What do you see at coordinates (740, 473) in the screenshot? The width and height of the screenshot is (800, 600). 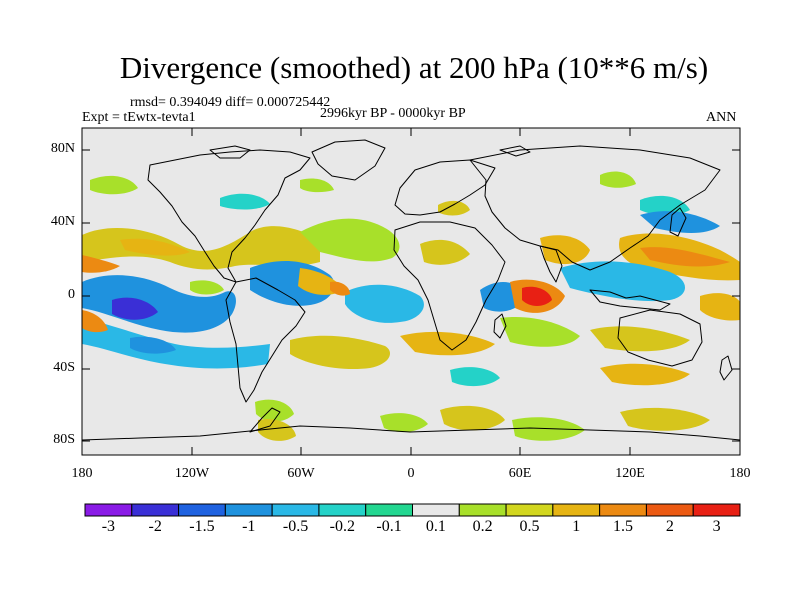 I see `lon-label-180e: 180` at bounding box center [740, 473].